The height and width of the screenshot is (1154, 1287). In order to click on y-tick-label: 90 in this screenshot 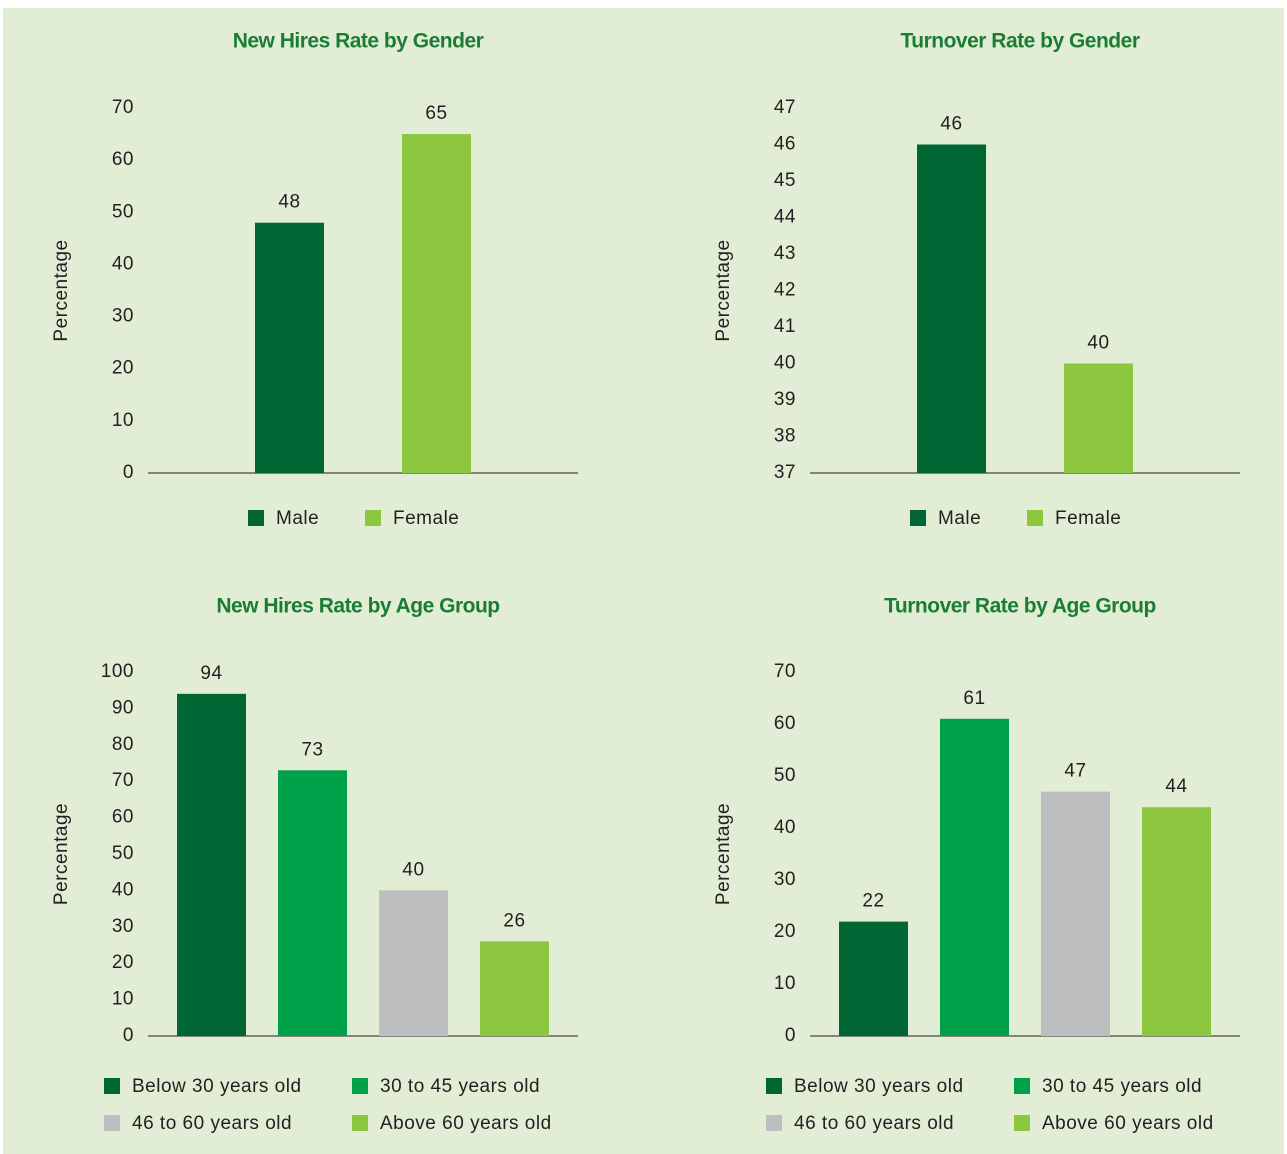, I will do `click(123, 707)`.